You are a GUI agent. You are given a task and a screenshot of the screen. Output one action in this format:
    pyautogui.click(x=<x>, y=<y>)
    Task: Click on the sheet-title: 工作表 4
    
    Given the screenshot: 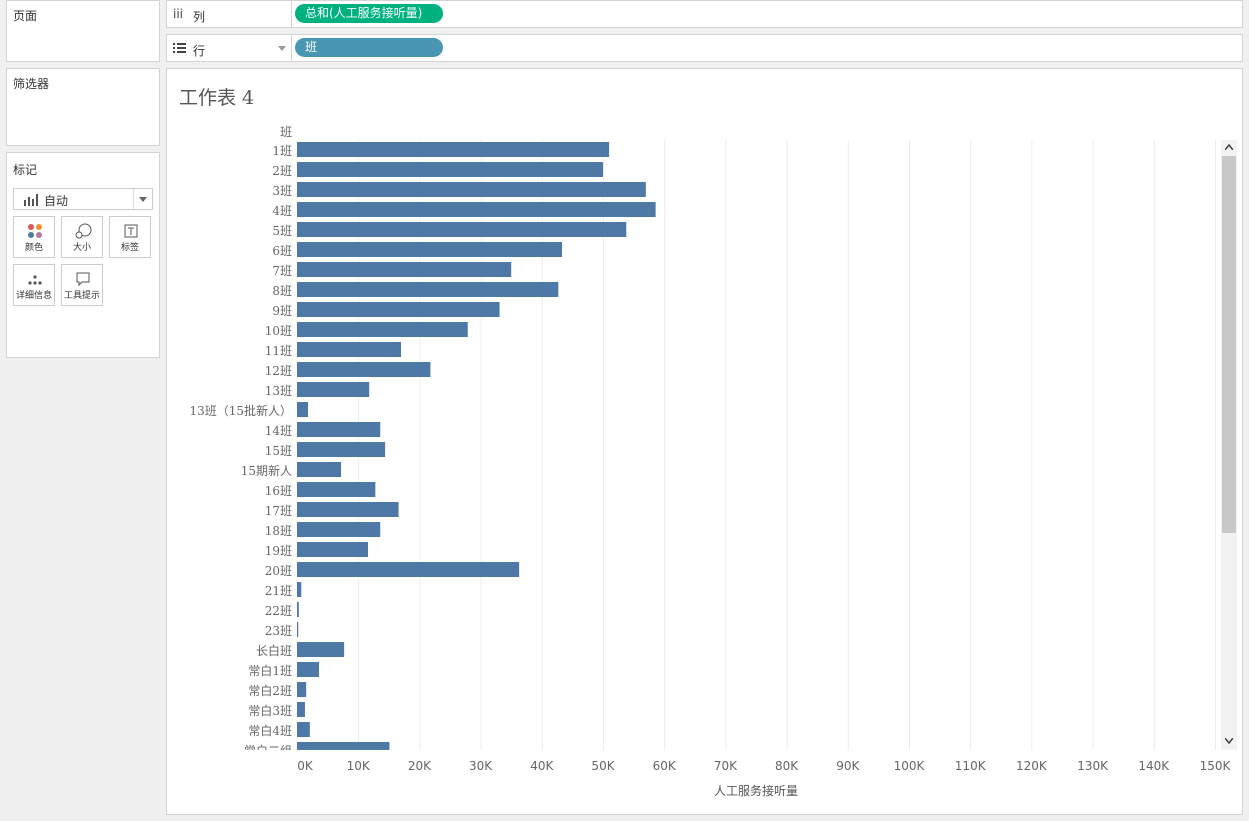 What is the action you would take?
    pyautogui.click(x=217, y=98)
    